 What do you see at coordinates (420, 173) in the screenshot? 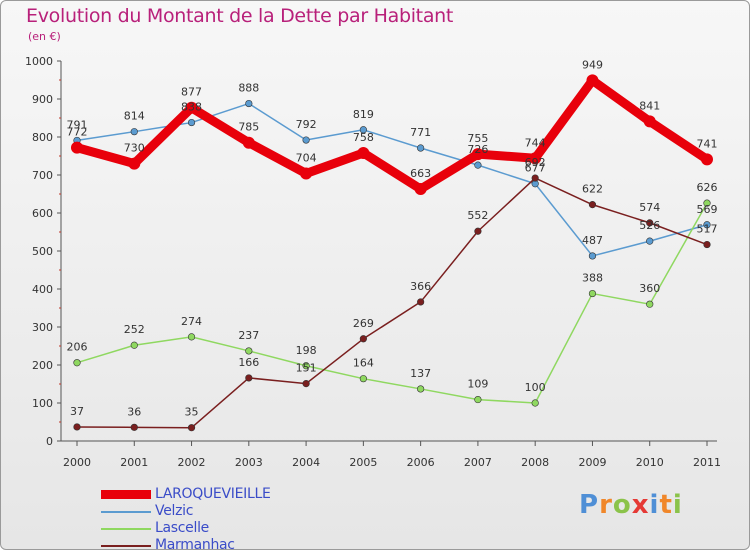
I see `data-label-laroquevieille: 663` at bounding box center [420, 173].